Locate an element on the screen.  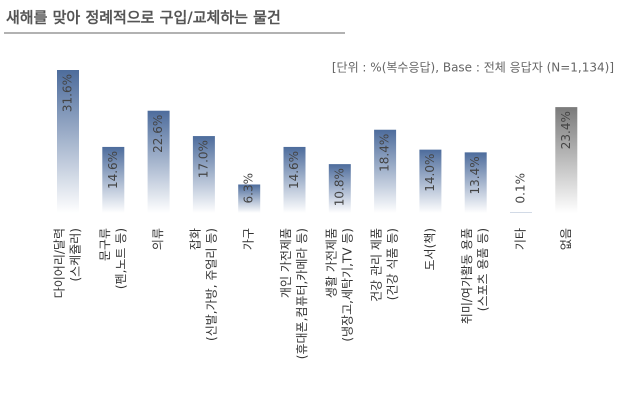
x-tick-label: 기타 is located at coordinates (521, 239).